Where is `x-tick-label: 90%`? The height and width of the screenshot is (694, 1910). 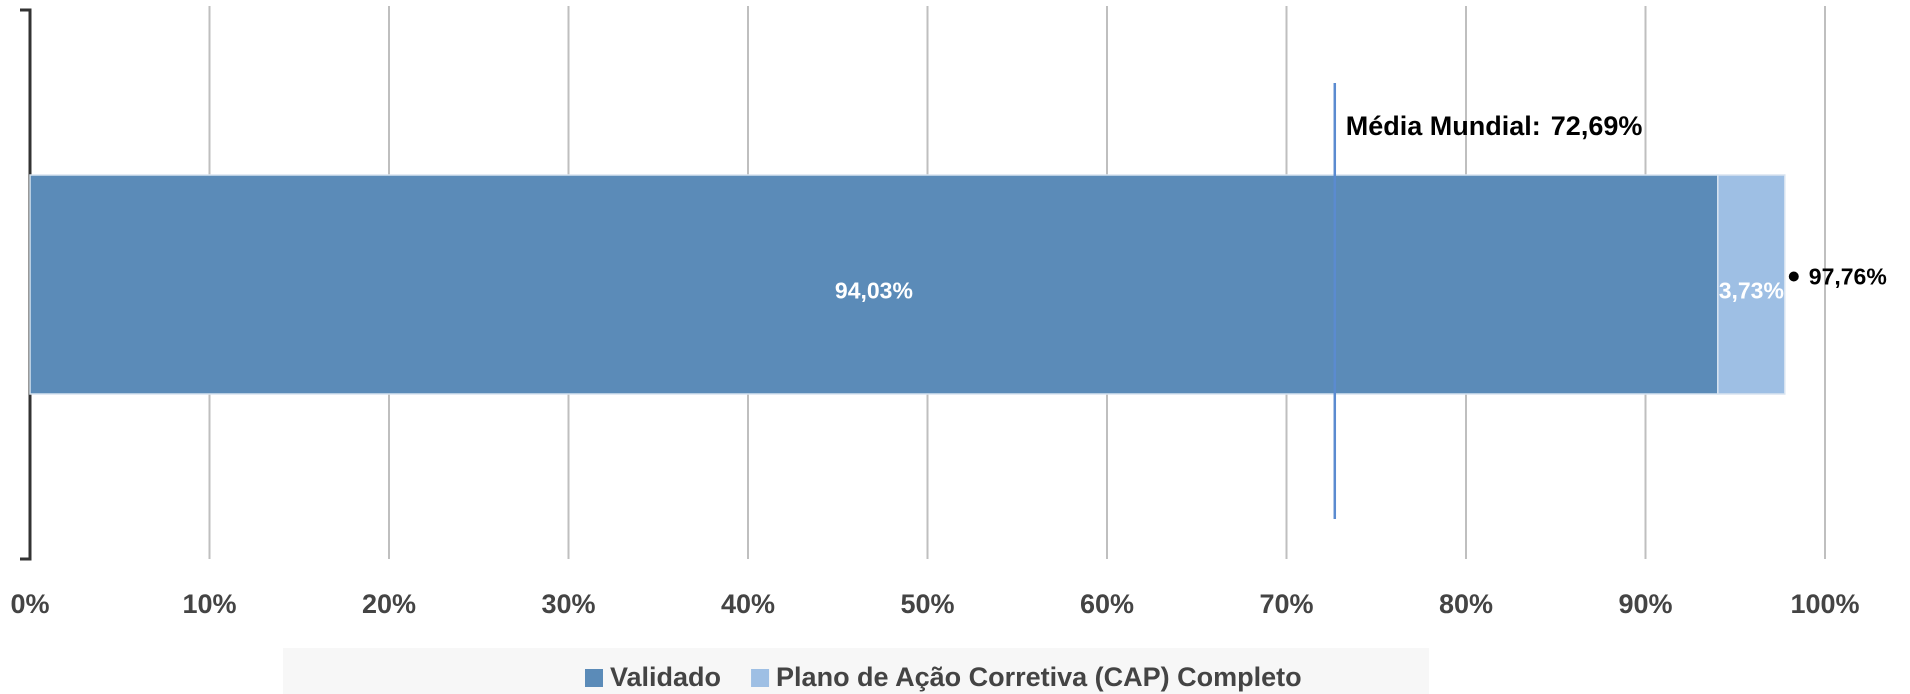
x-tick-label: 90% is located at coordinates (1645, 604).